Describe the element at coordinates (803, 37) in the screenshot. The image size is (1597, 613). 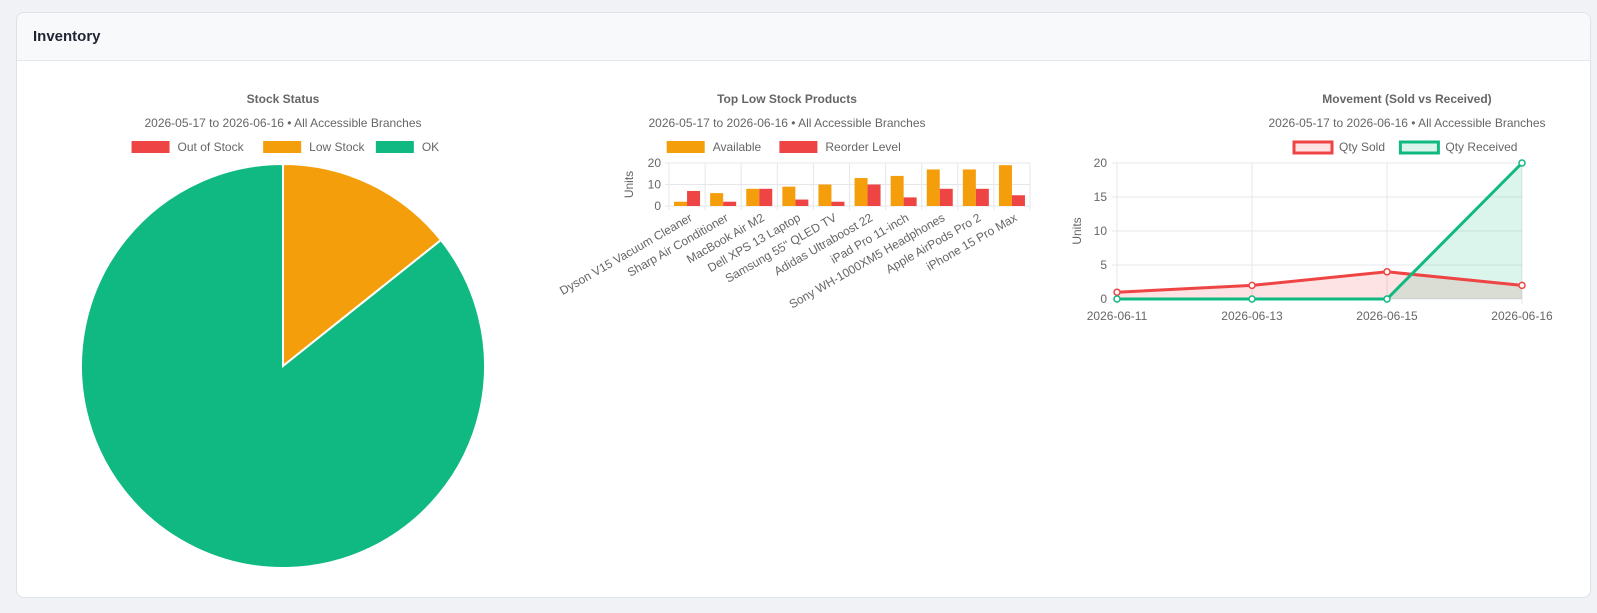
I see `card-header: Inventory` at that location.